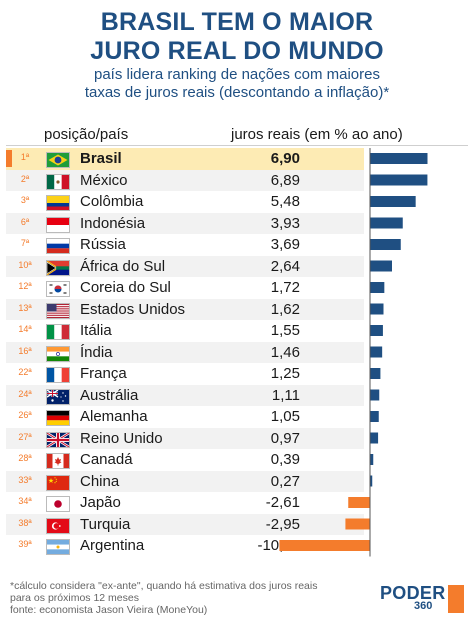 The height and width of the screenshot is (621, 474). Describe the element at coordinates (105, 524) in the screenshot. I see `country-name: Turquia` at that location.